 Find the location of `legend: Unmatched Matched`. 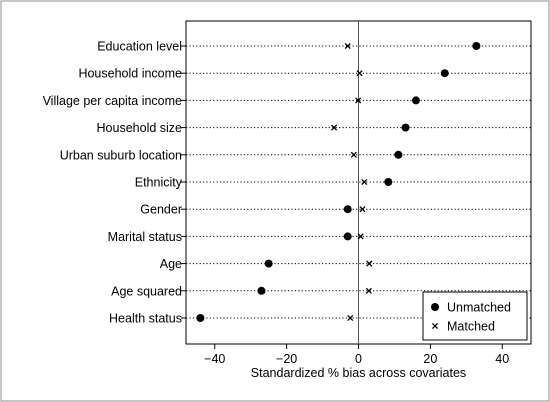

legend: Unmatched Matched is located at coordinates (475, 316).